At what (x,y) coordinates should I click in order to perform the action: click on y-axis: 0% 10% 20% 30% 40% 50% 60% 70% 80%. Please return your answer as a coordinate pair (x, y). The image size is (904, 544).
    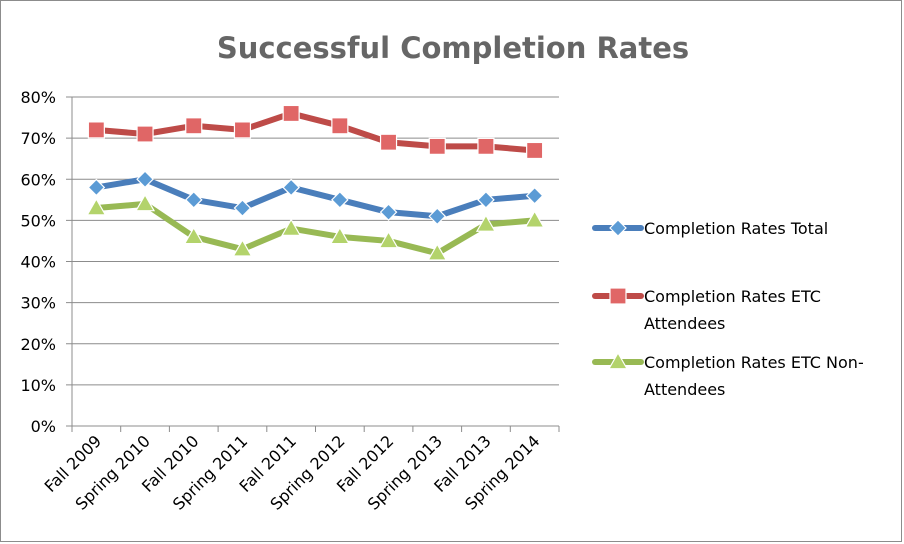
    Looking at the image, I should click on (46, 262).